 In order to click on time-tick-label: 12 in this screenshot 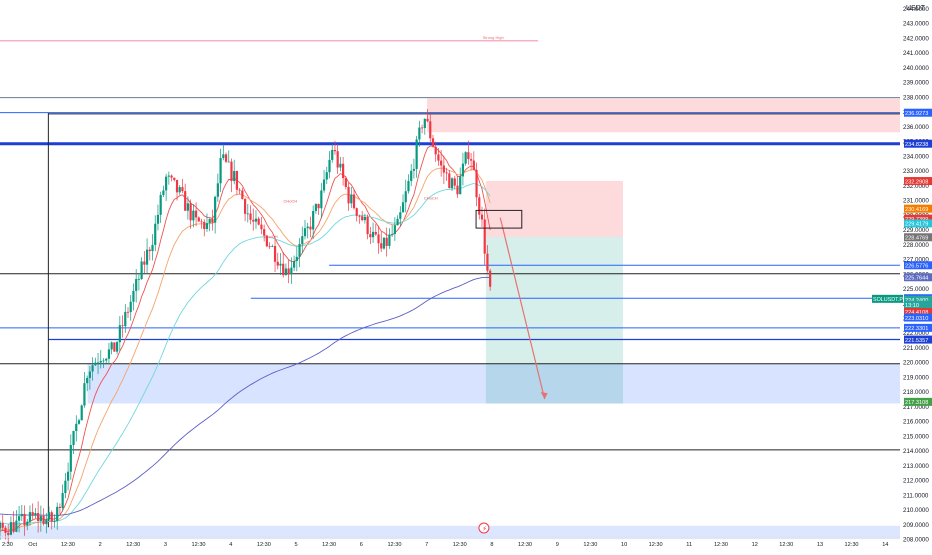, I will do `click(755, 545)`.